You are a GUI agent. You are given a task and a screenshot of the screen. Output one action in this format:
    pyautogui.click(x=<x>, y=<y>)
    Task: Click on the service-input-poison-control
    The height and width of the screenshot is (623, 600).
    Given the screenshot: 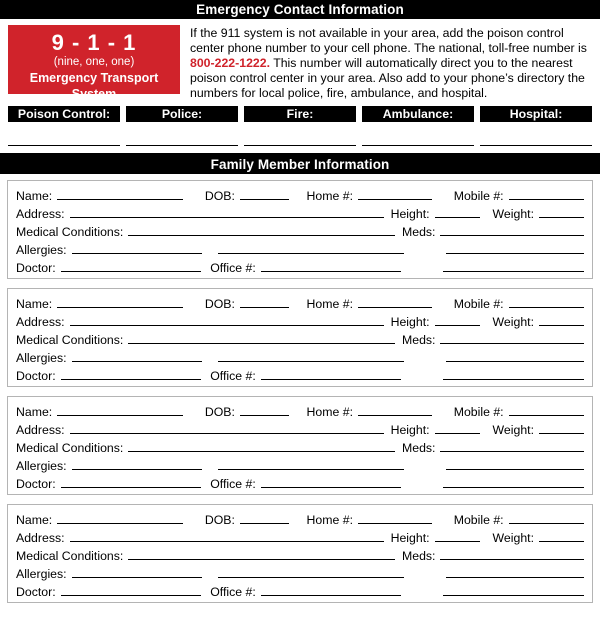 What is the action you would take?
    pyautogui.click(x=64, y=146)
    